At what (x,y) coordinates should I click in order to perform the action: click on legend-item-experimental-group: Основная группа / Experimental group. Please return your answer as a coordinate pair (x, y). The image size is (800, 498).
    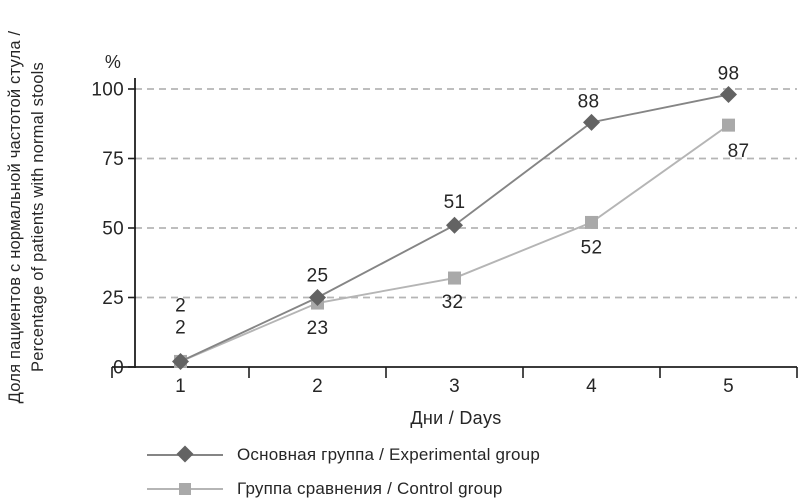
    Looking at the image, I should click on (343, 455).